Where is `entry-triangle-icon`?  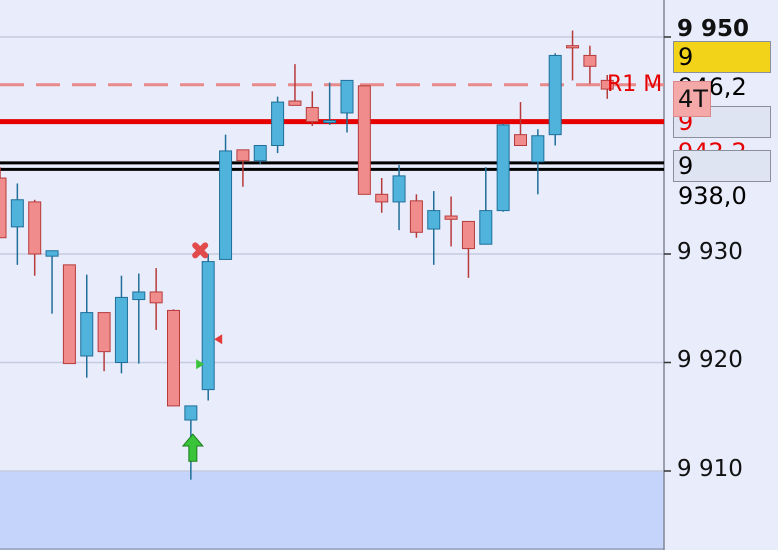
entry-triangle-icon is located at coordinates (200, 364).